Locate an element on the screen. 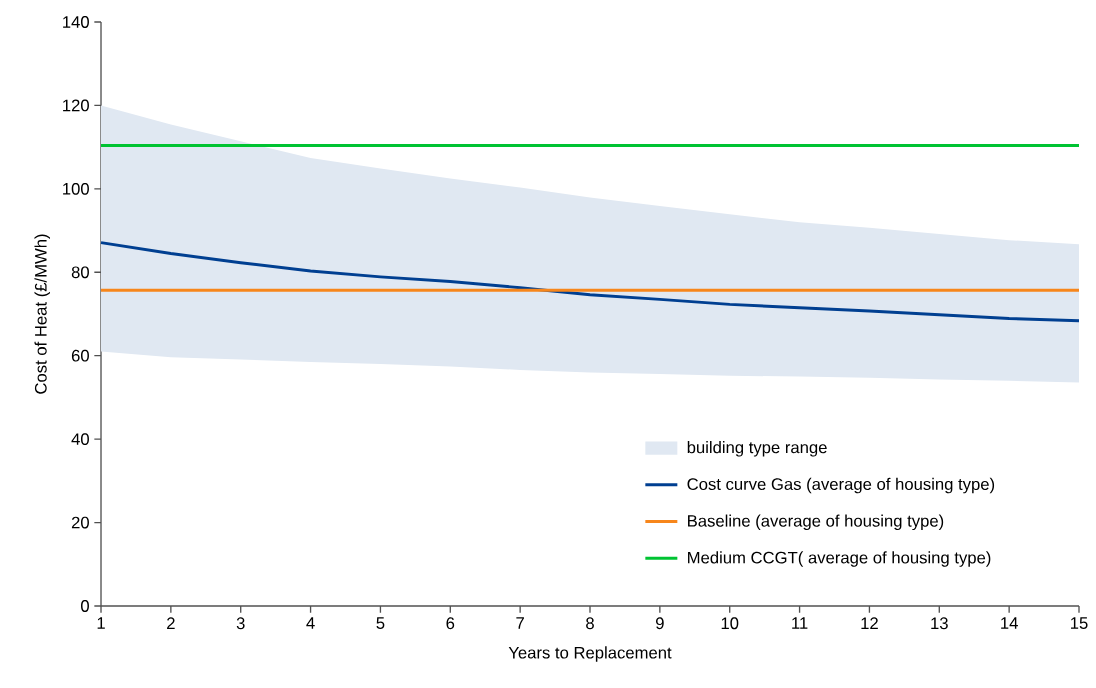  x-tick-label: 11 is located at coordinates (800, 623).